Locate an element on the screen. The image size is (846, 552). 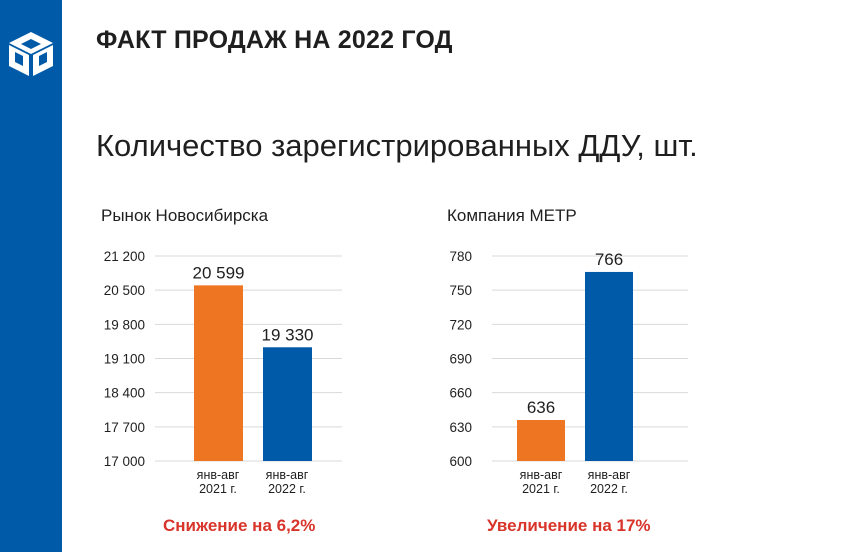
page-subtitle: Количество зарегистрированных ДДУ, шт. is located at coordinates (397, 145).